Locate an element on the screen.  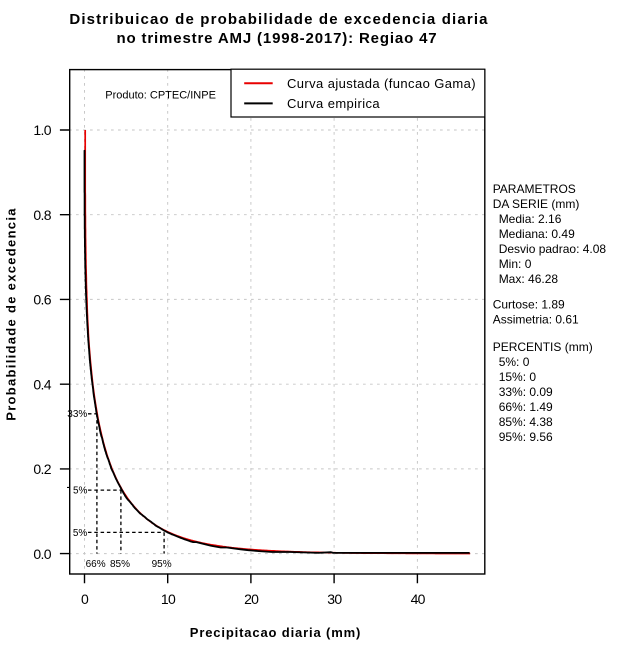
svg-text: Max: 46.28 is located at coordinates (529, 279).